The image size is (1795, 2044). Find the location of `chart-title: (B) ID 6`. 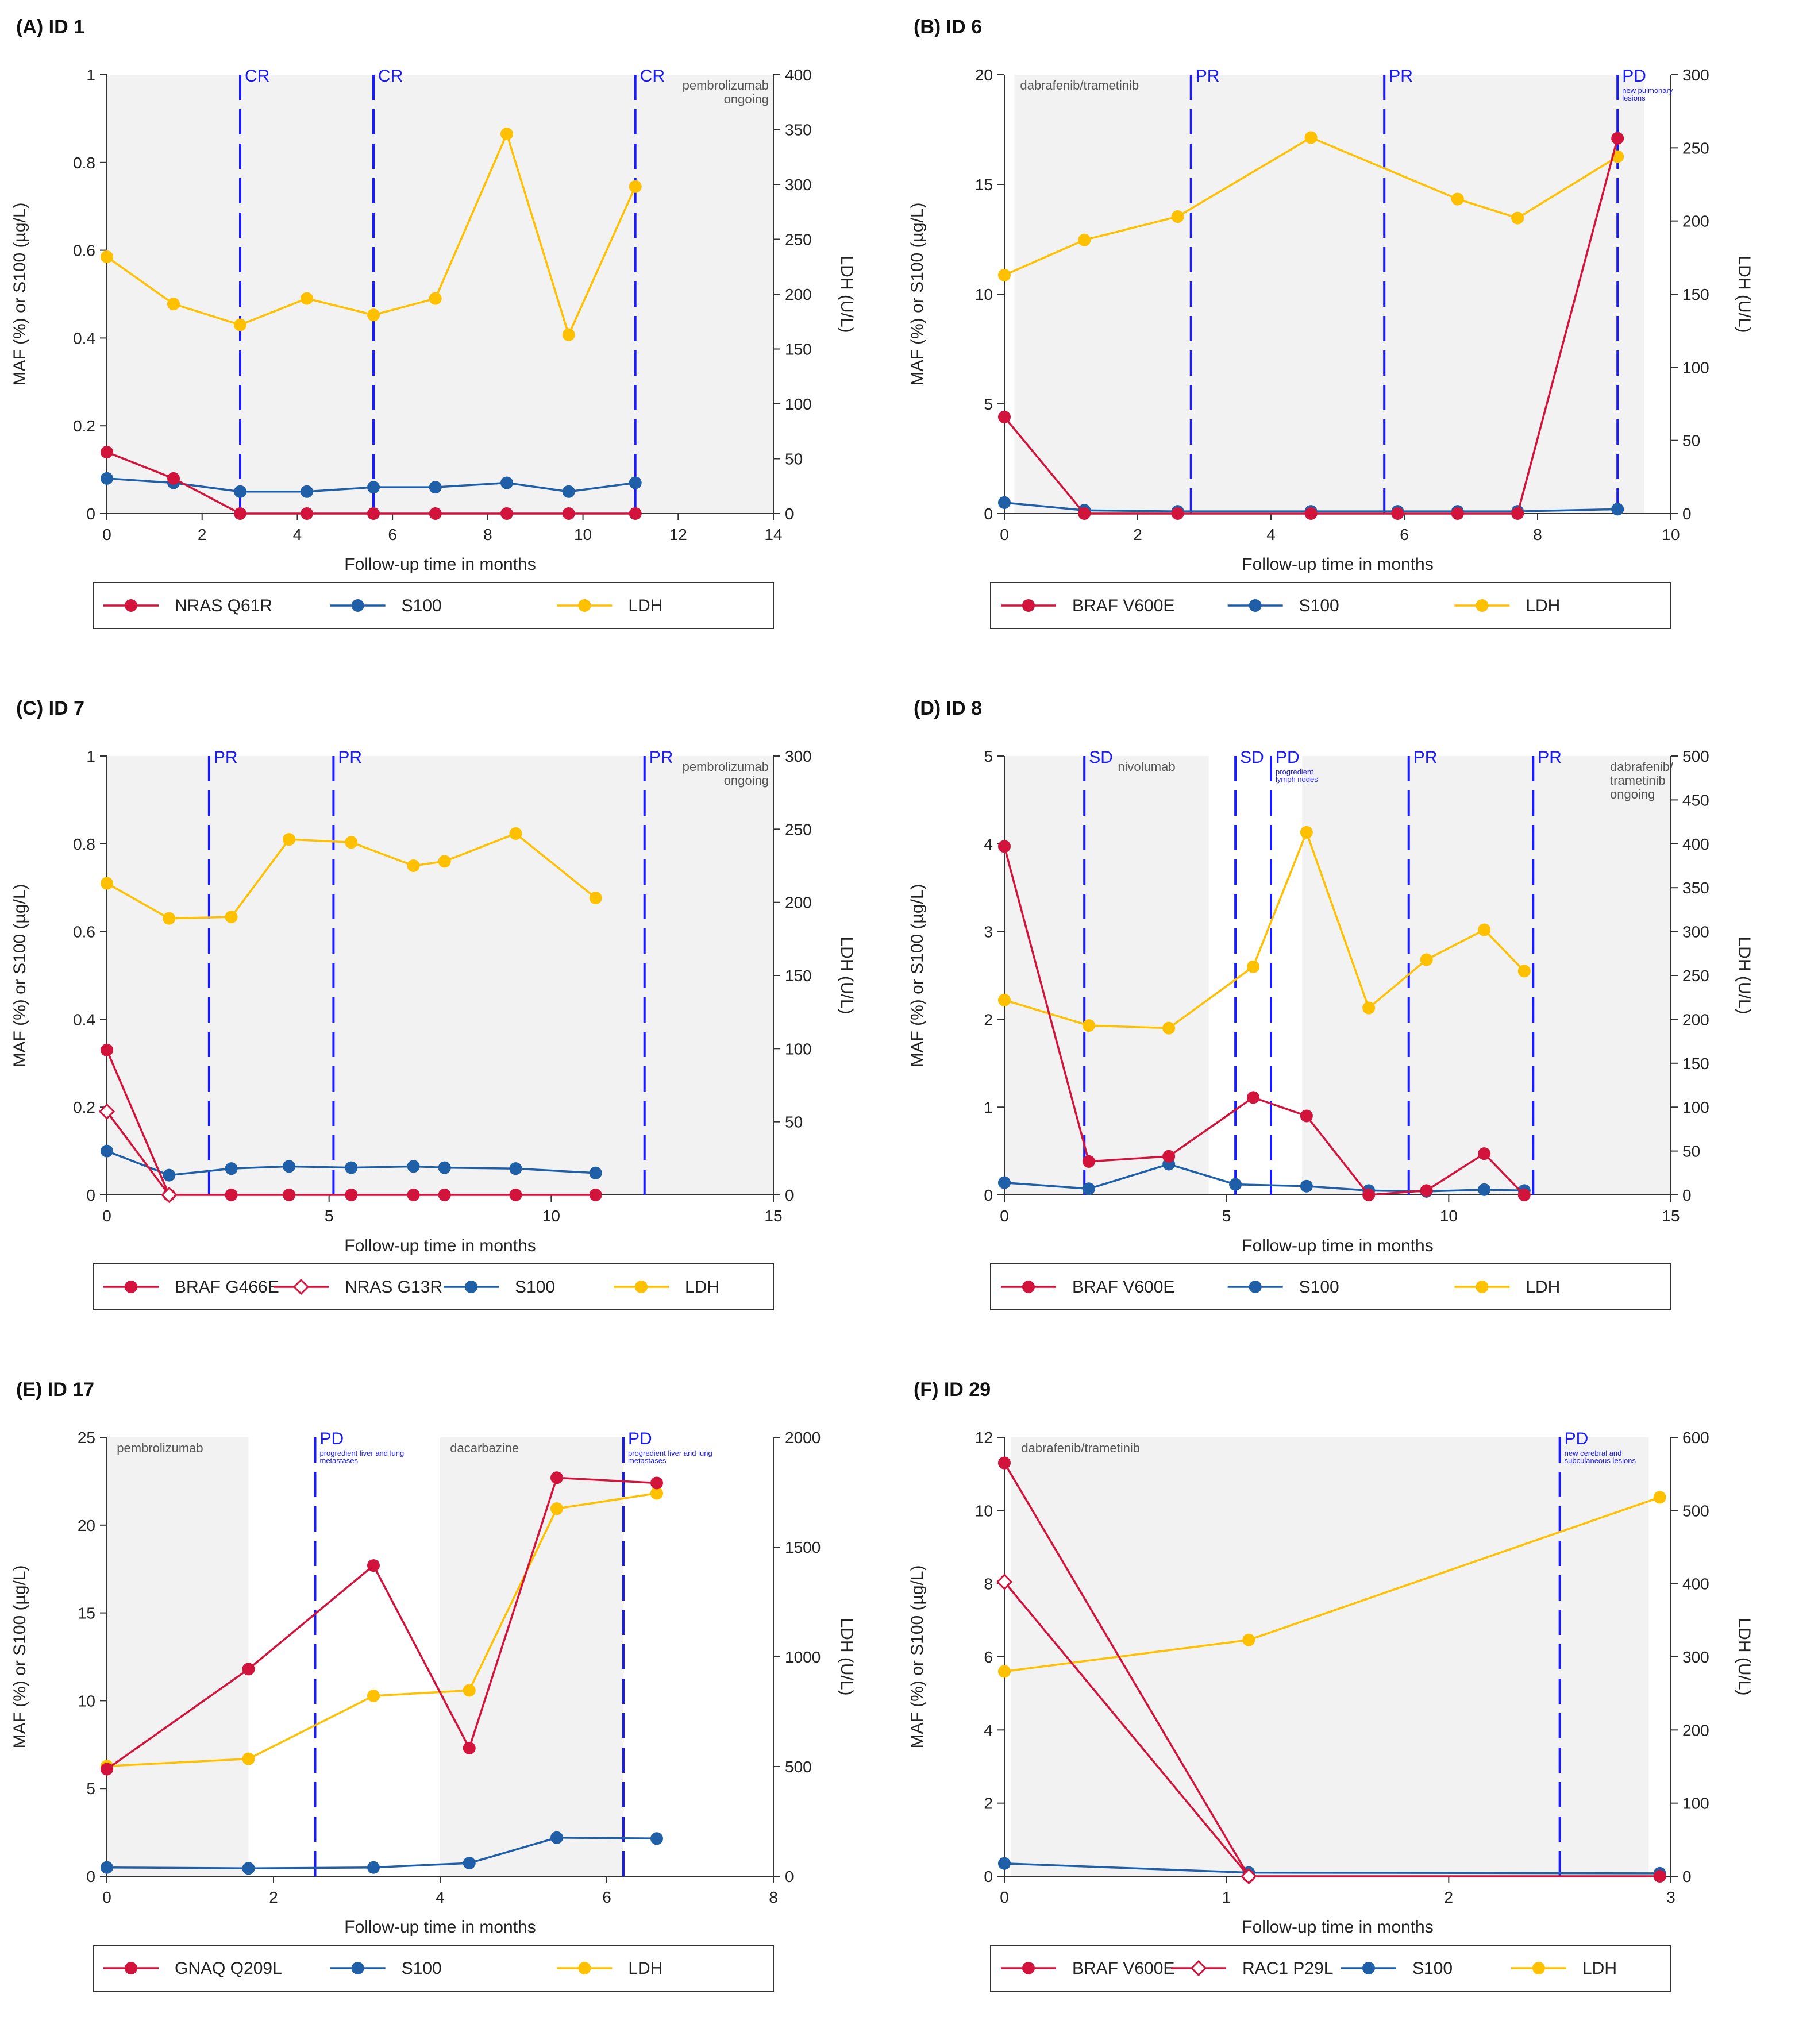

chart-title: (B) ID 6 is located at coordinates (948, 27).